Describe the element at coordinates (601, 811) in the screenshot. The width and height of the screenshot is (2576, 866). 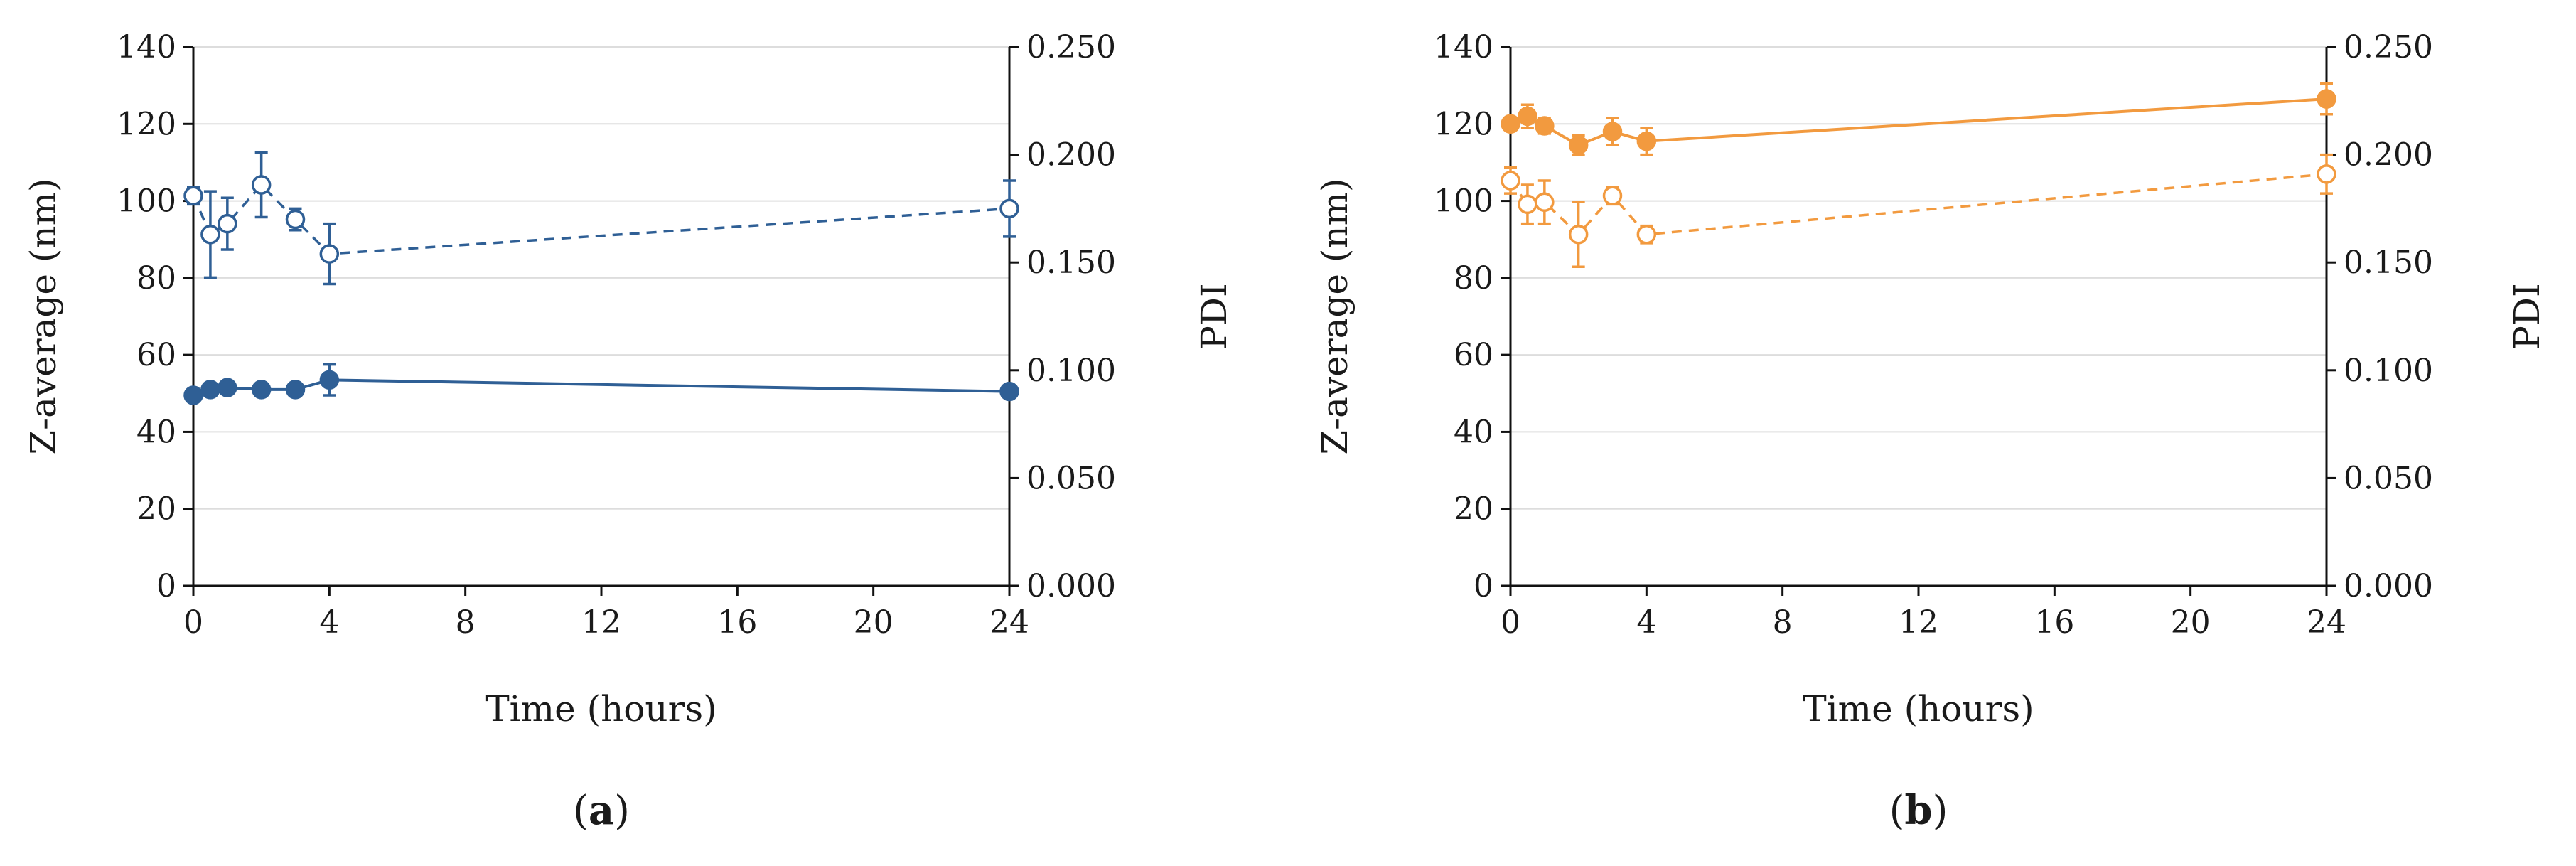
I see `panel-label: (a)` at that location.